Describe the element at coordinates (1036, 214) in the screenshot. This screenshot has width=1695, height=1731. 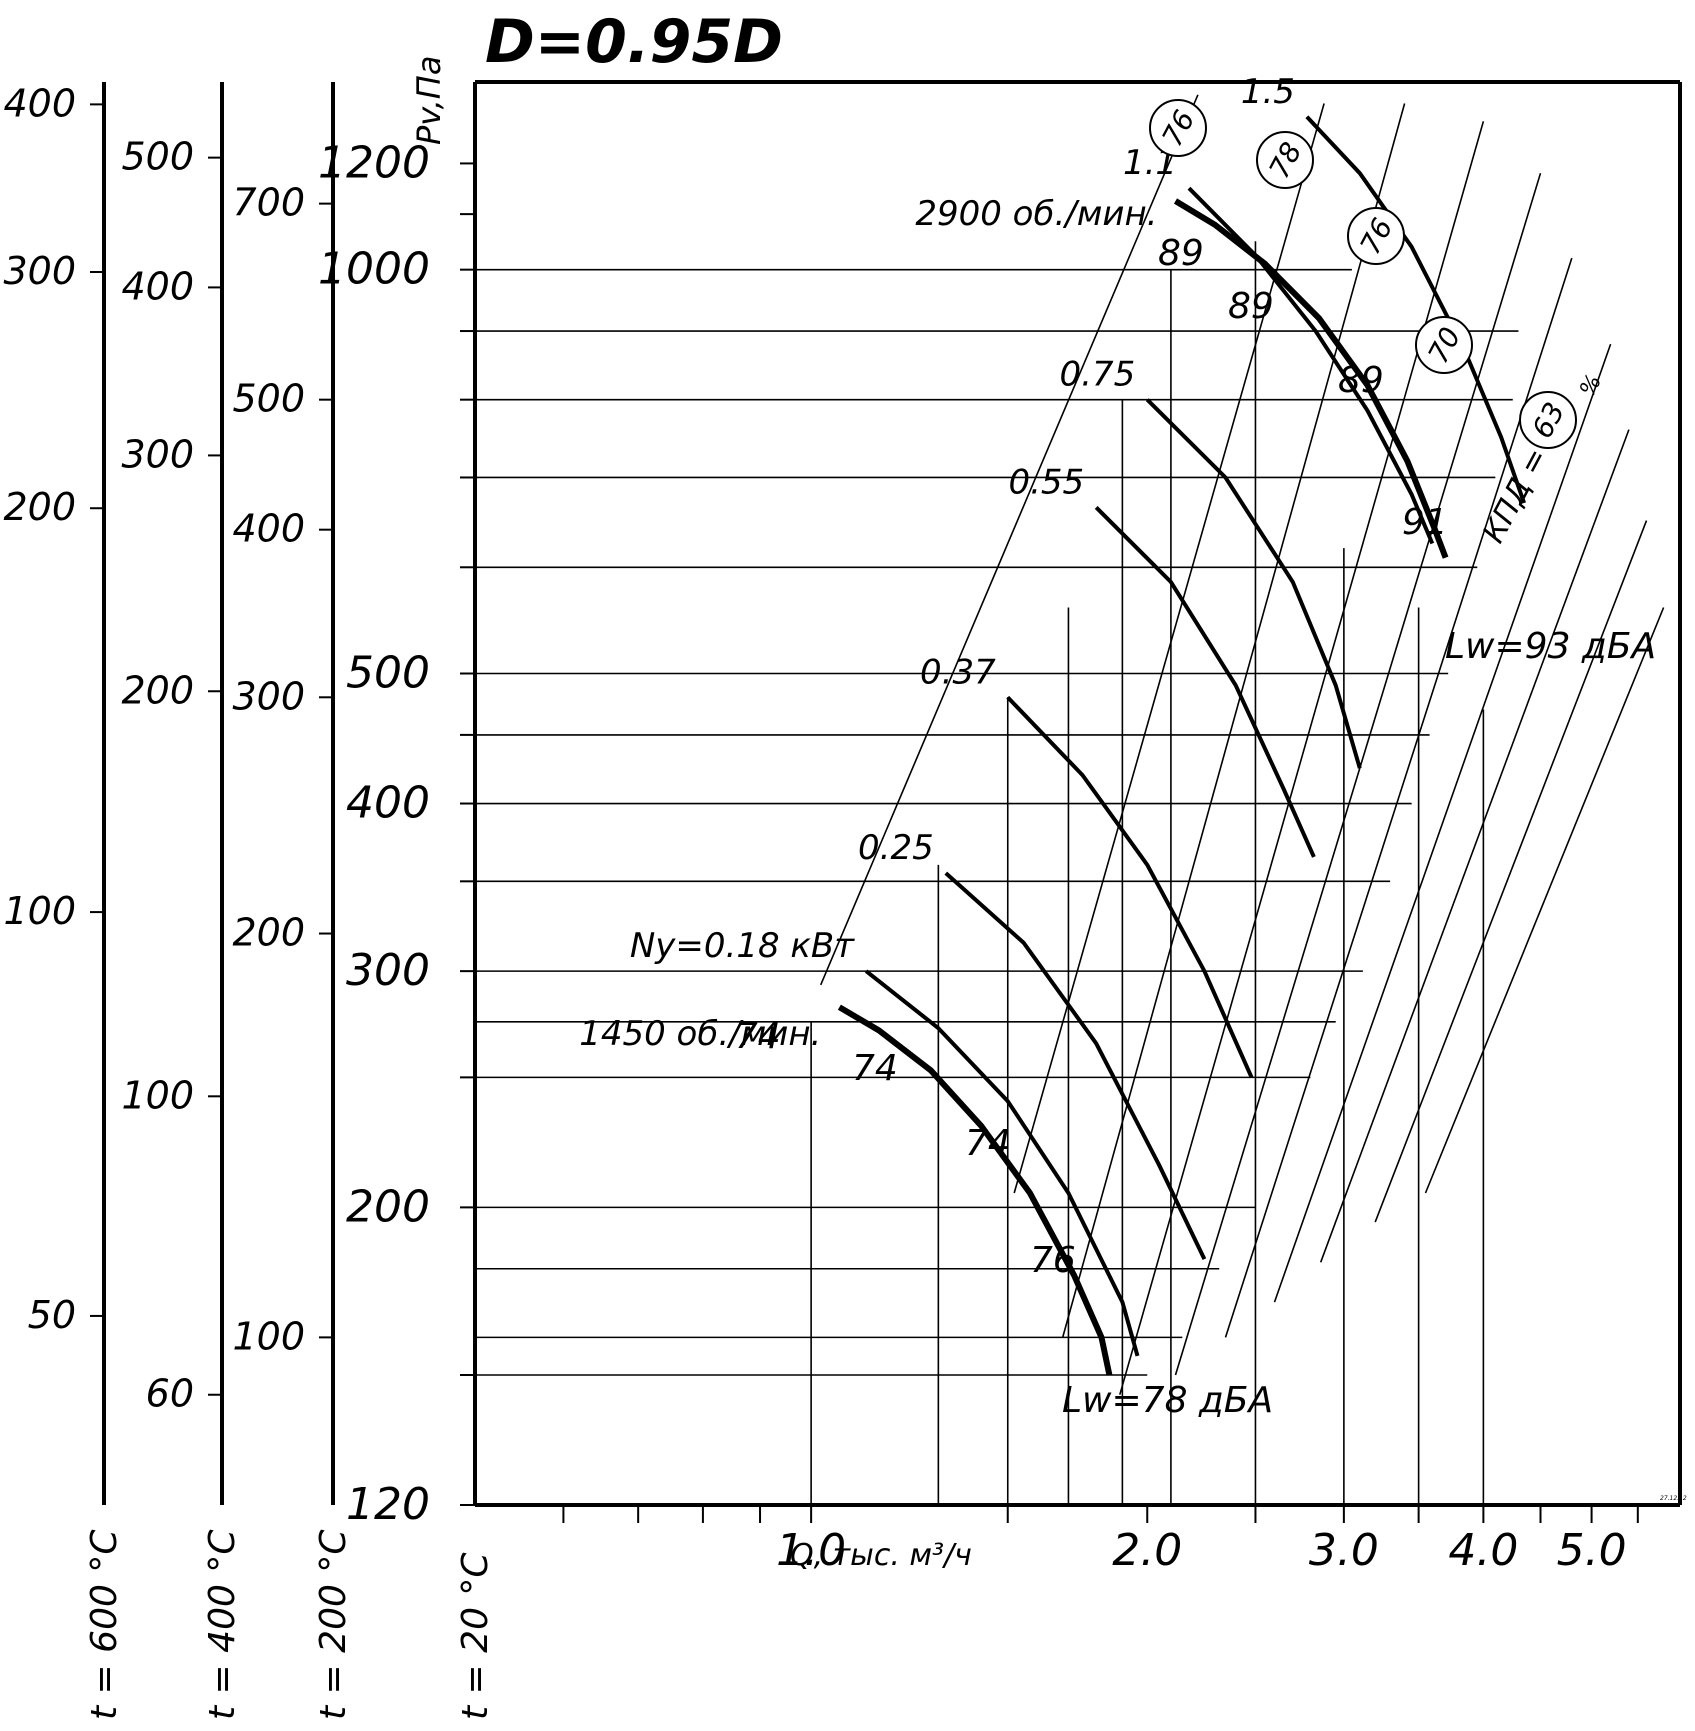
I see `rpm-label-0: 2900 об./мин.` at that location.